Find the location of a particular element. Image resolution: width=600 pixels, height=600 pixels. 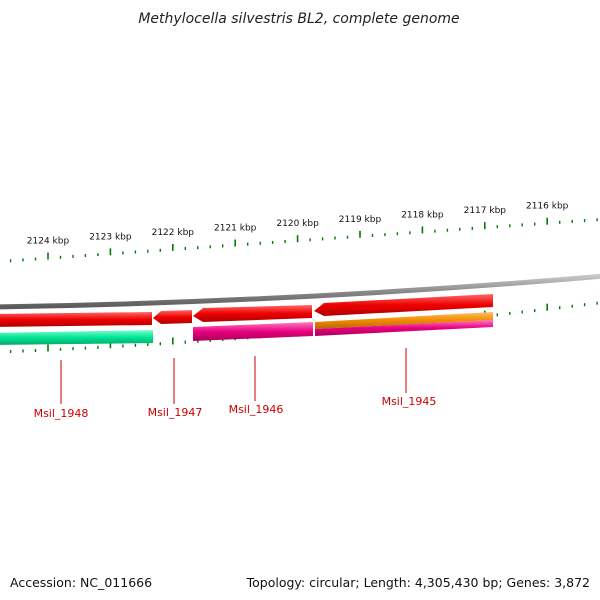

feature-bar-msil-1948 is located at coordinates (76, 337).